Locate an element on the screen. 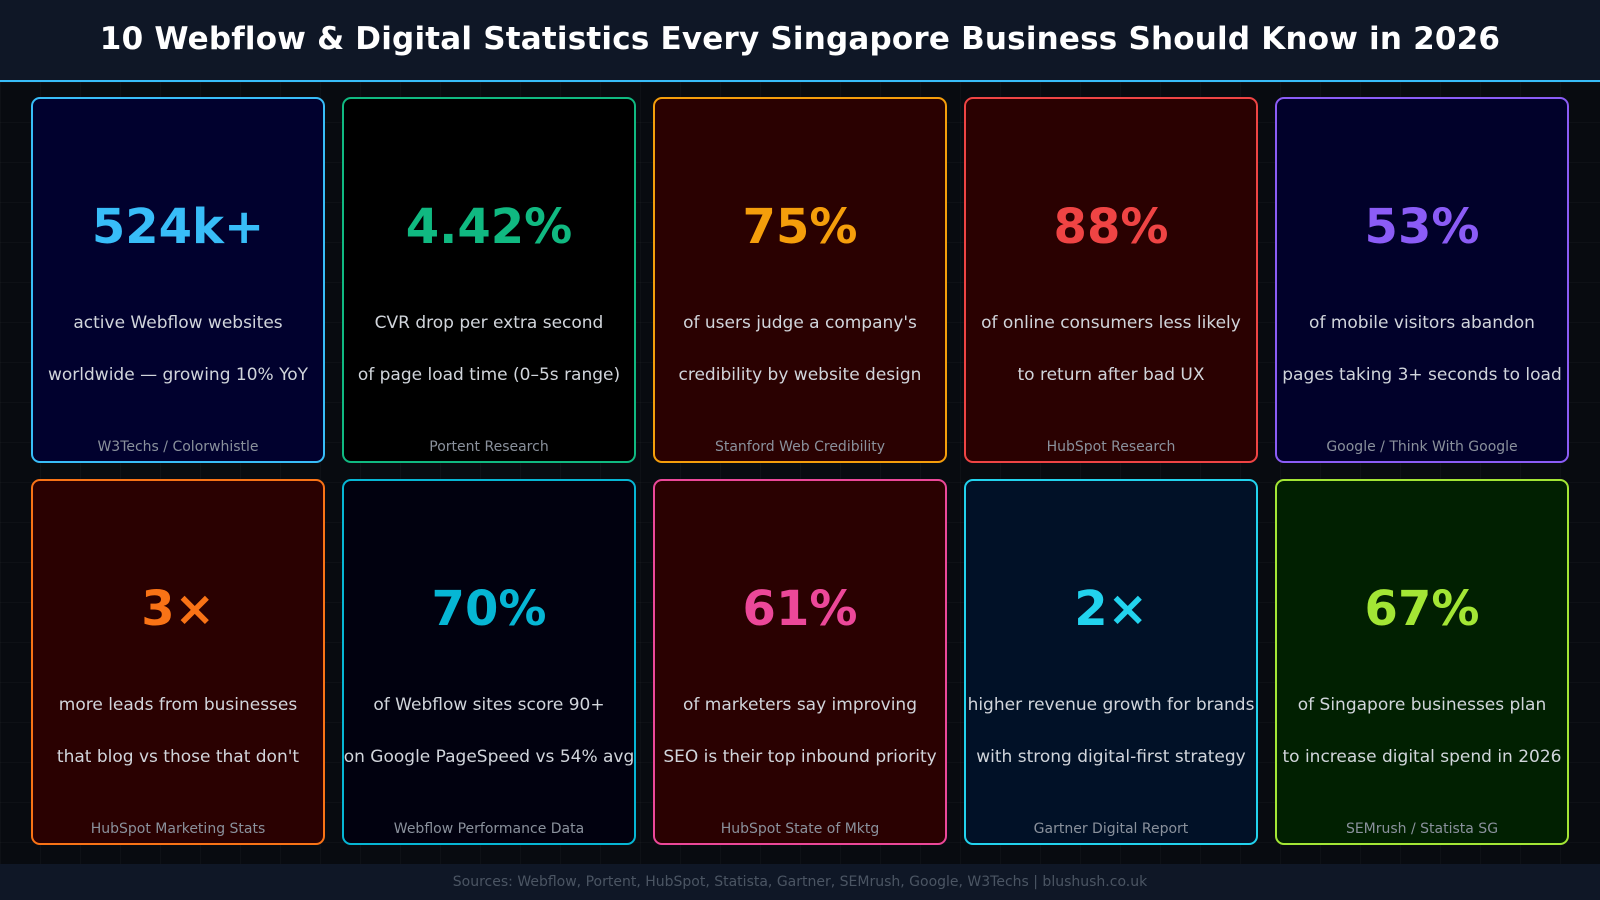 Image resolution: width=1600 pixels, height=900 pixels. stat-value: 3× is located at coordinates (178, 609).